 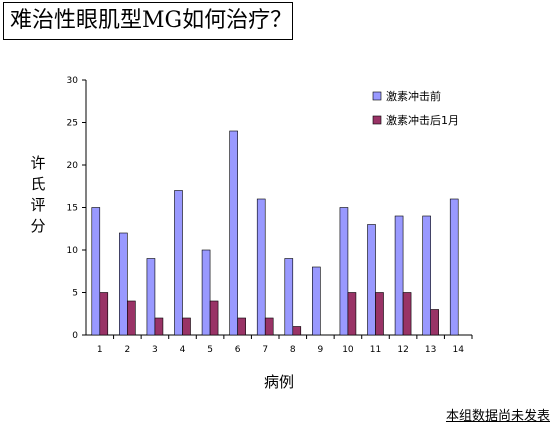 I want to click on x-tick-label: 10, so click(x=348, y=350).